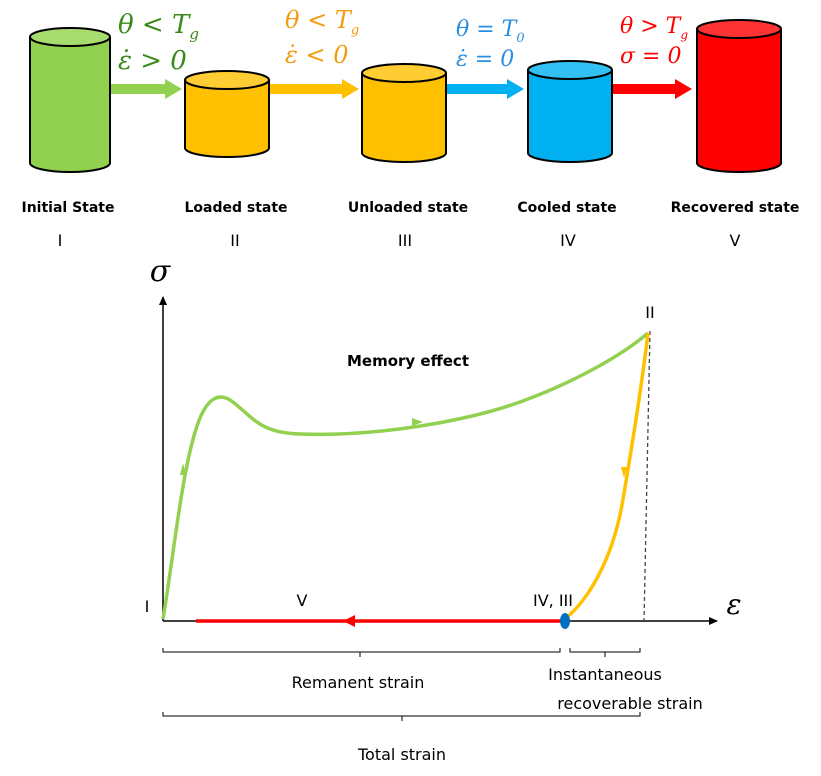  What do you see at coordinates (566, 208) in the screenshot?
I see `state-label-cooled: Cooled state` at bounding box center [566, 208].